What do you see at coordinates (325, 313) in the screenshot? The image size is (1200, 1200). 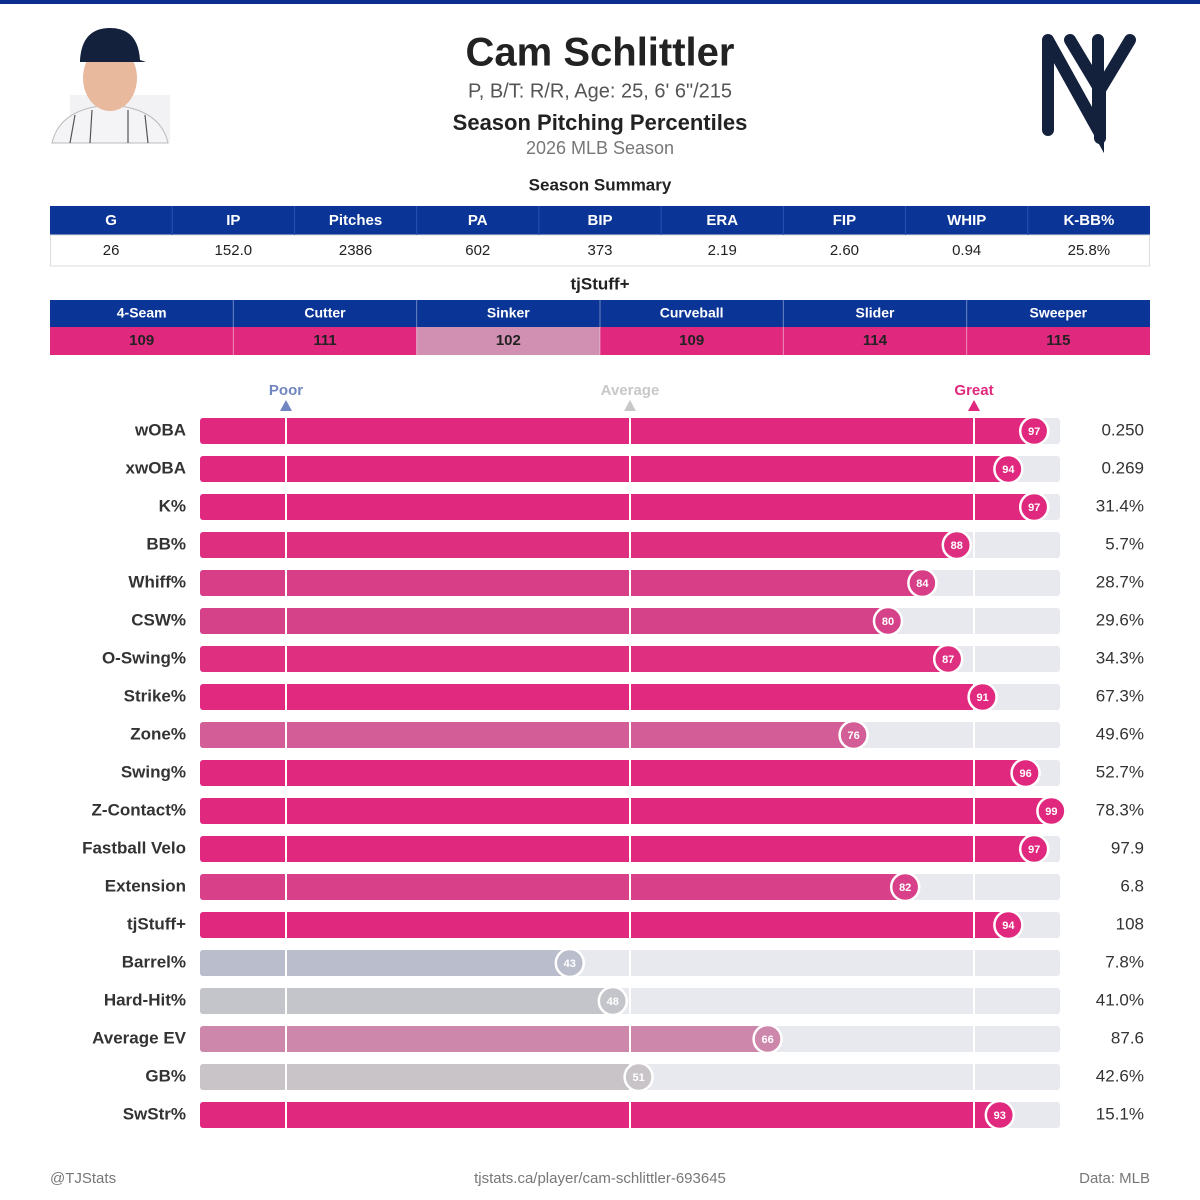 I see `stuff-header: Cutter` at bounding box center [325, 313].